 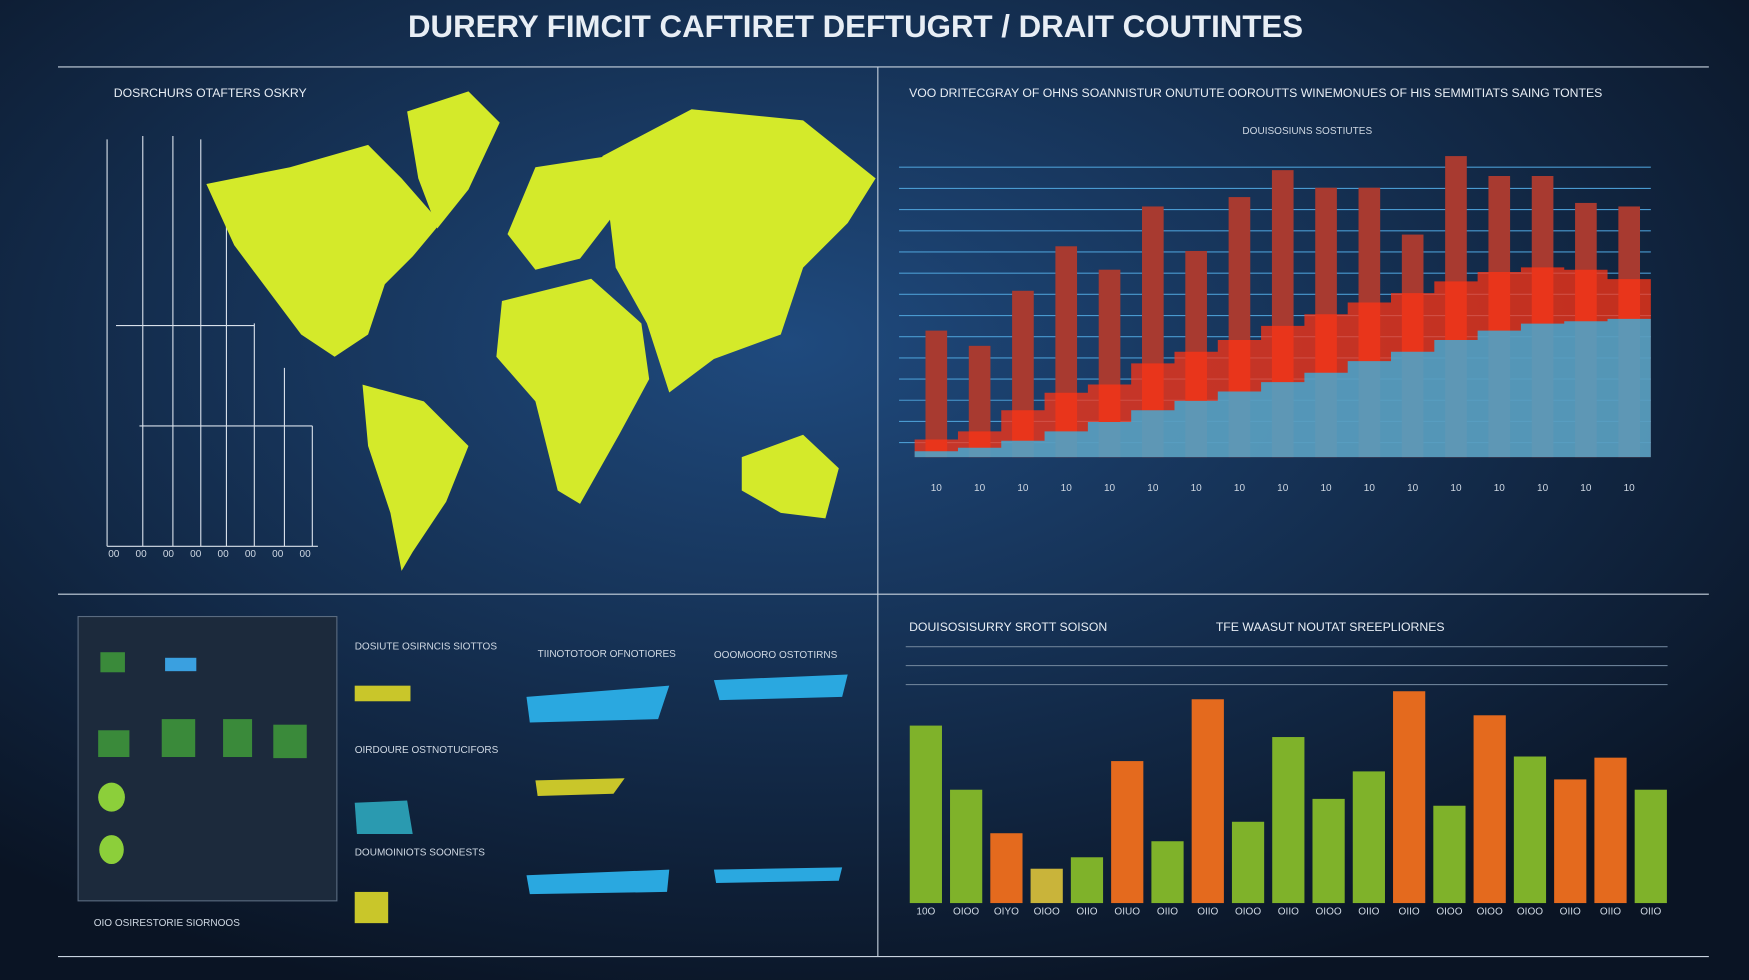 I want to click on map-line-chart, so click(x=212, y=341).